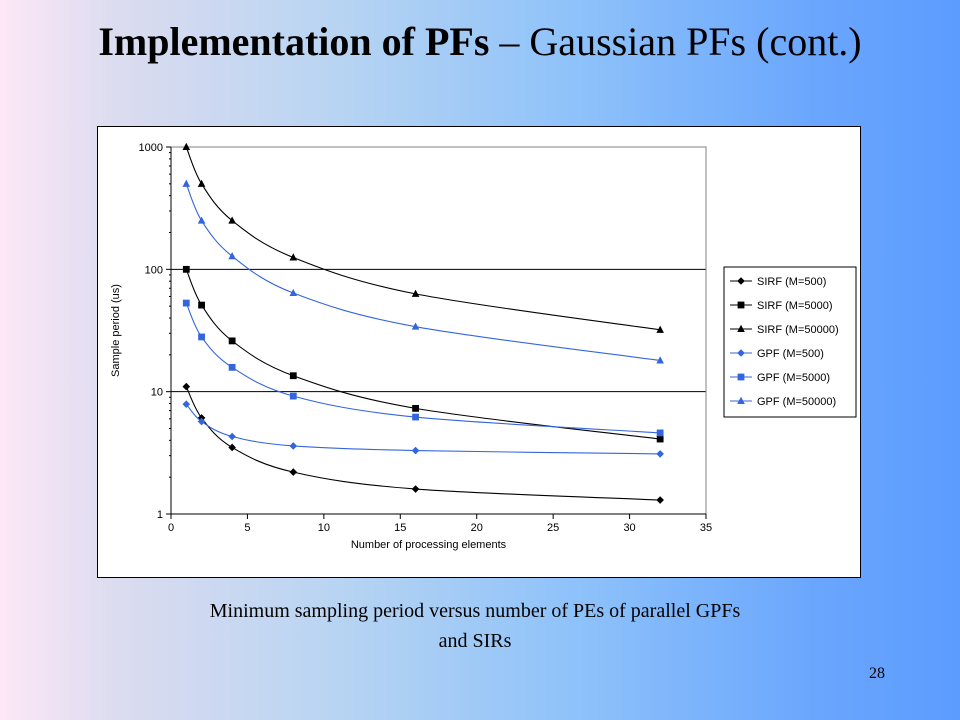  I want to click on legend-label: GPF (M=50000), so click(796, 402).